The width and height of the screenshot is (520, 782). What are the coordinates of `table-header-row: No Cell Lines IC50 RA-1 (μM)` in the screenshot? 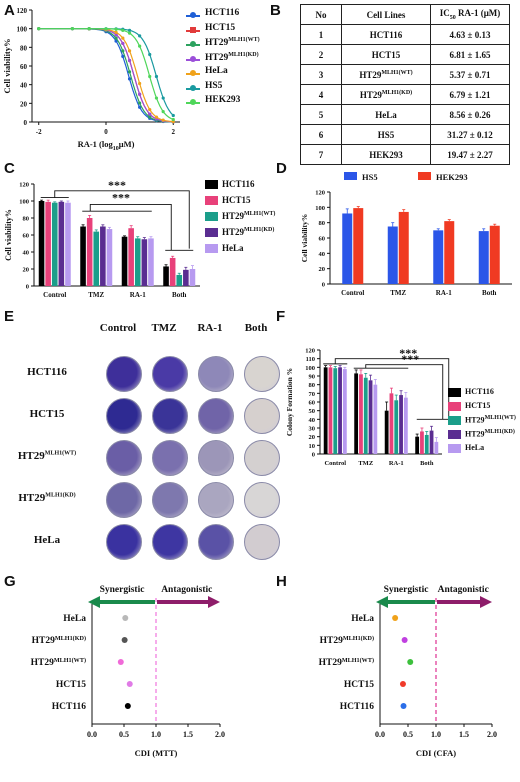 It's located at (405, 14).